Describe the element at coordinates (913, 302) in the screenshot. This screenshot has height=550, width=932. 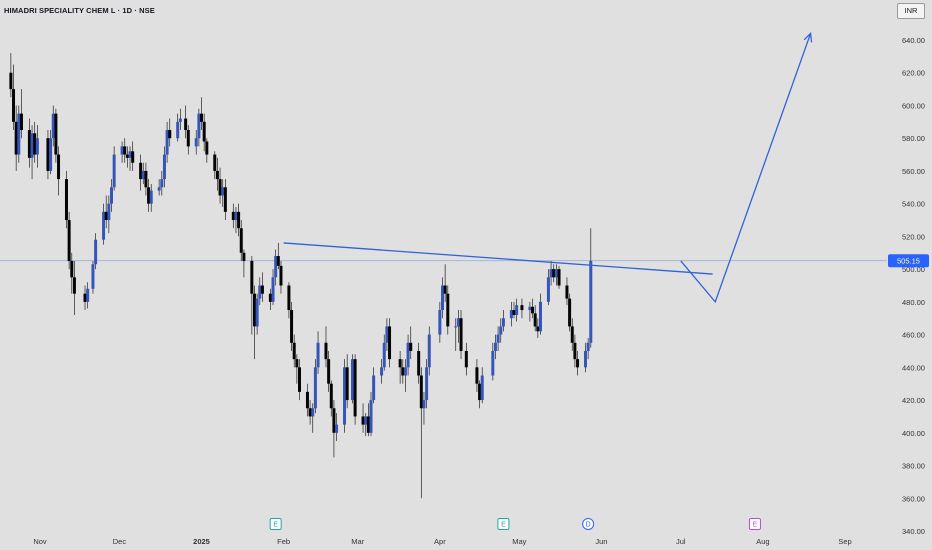
I see `price-tick-label: 480.00` at that location.